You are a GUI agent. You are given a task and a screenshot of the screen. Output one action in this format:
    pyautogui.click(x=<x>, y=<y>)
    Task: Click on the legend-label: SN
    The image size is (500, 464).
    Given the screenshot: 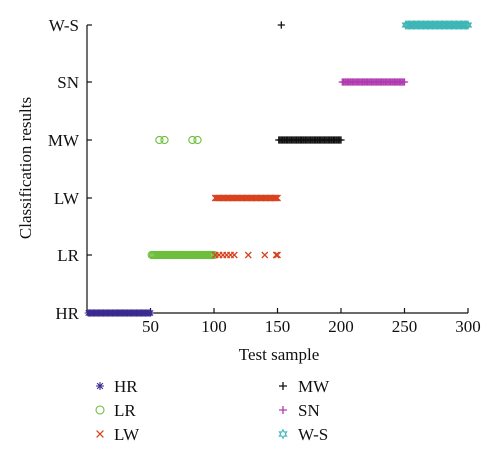 What is the action you would take?
    pyautogui.click(x=309, y=410)
    